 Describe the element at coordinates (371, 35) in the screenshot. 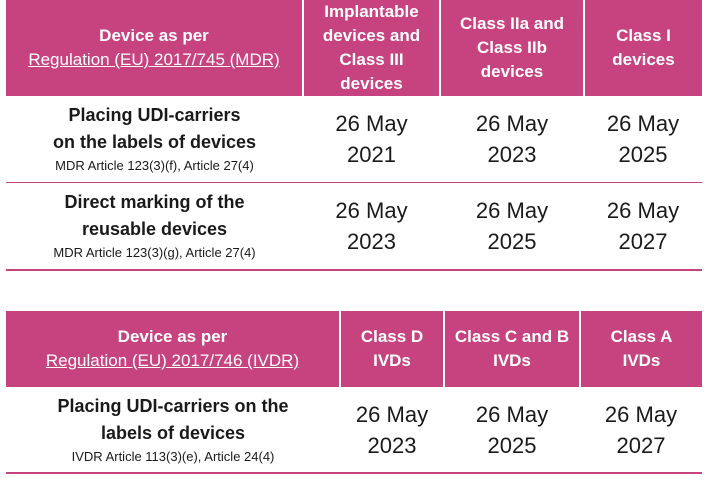

I see `mdr-header-implantable-line: devices and` at that location.